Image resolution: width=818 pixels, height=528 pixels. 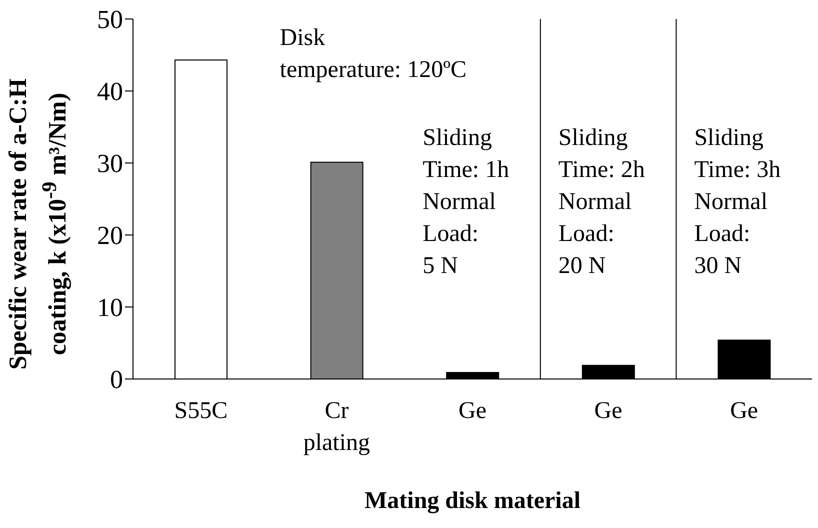 I want to click on y-tick-label: 30, so click(x=110, y=163).